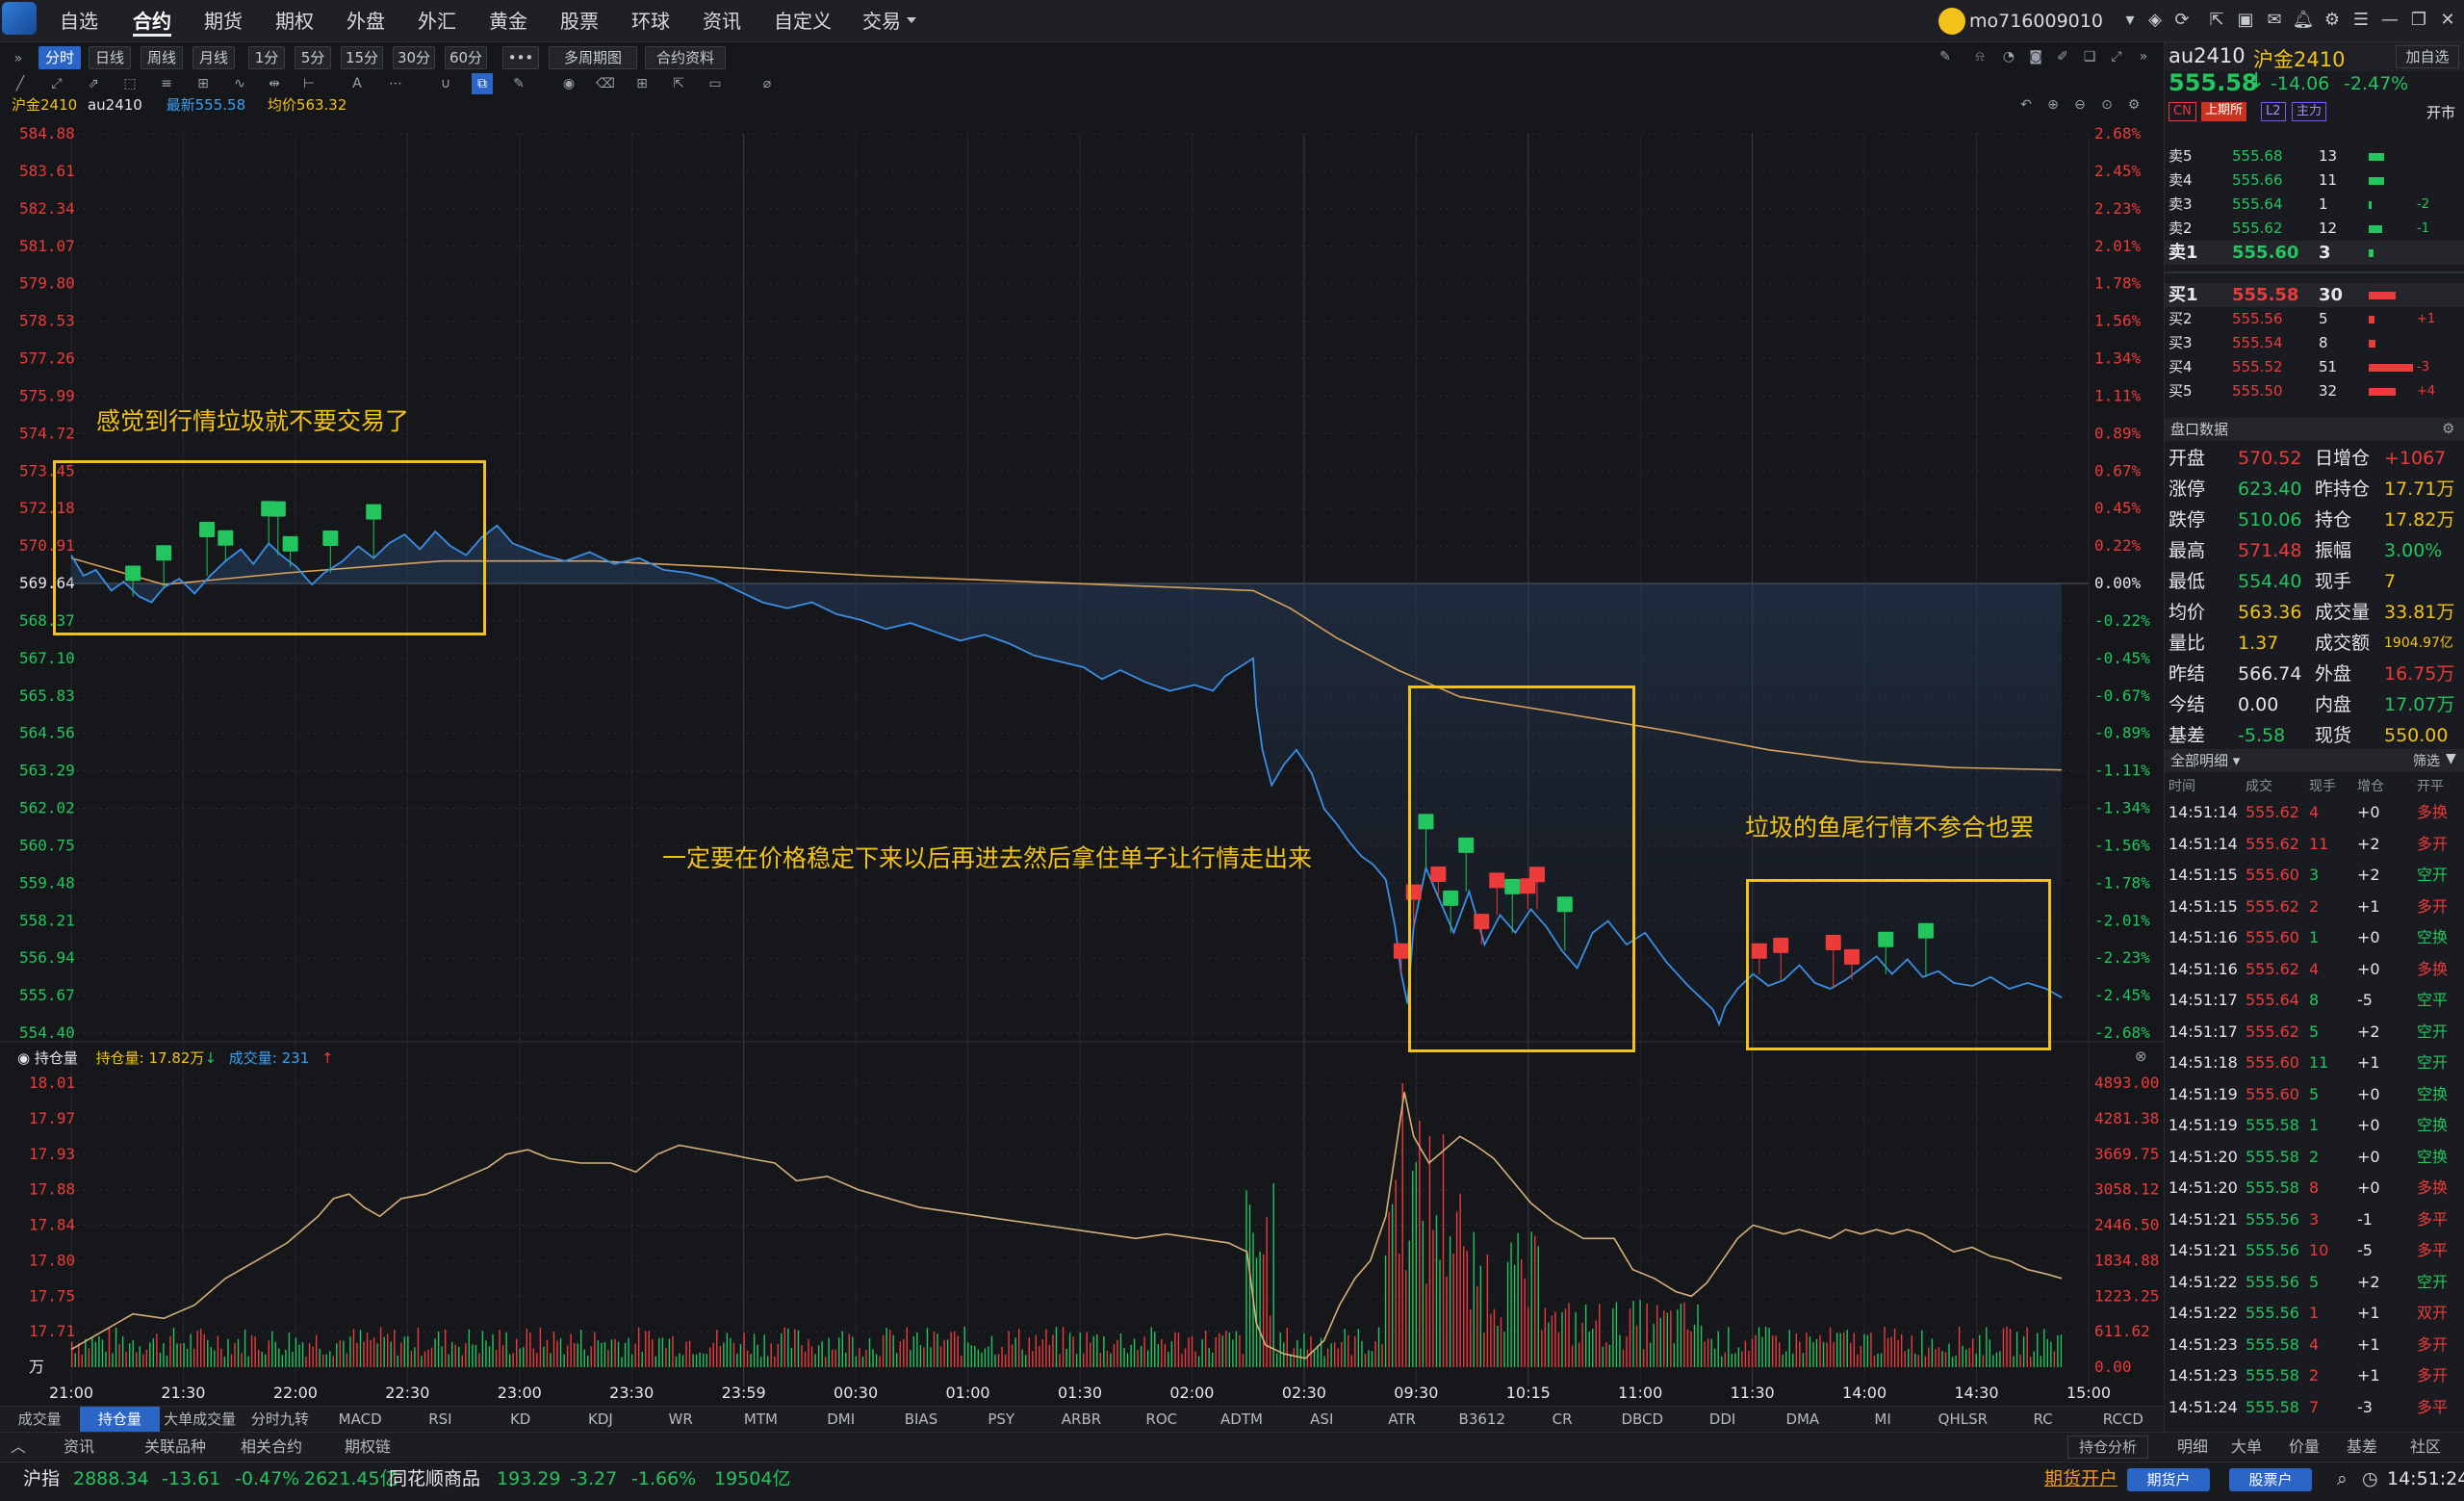  Describe the element at coordinates (2274, 20) in the screenshot. I see `mail-icon: ✉` at that location.